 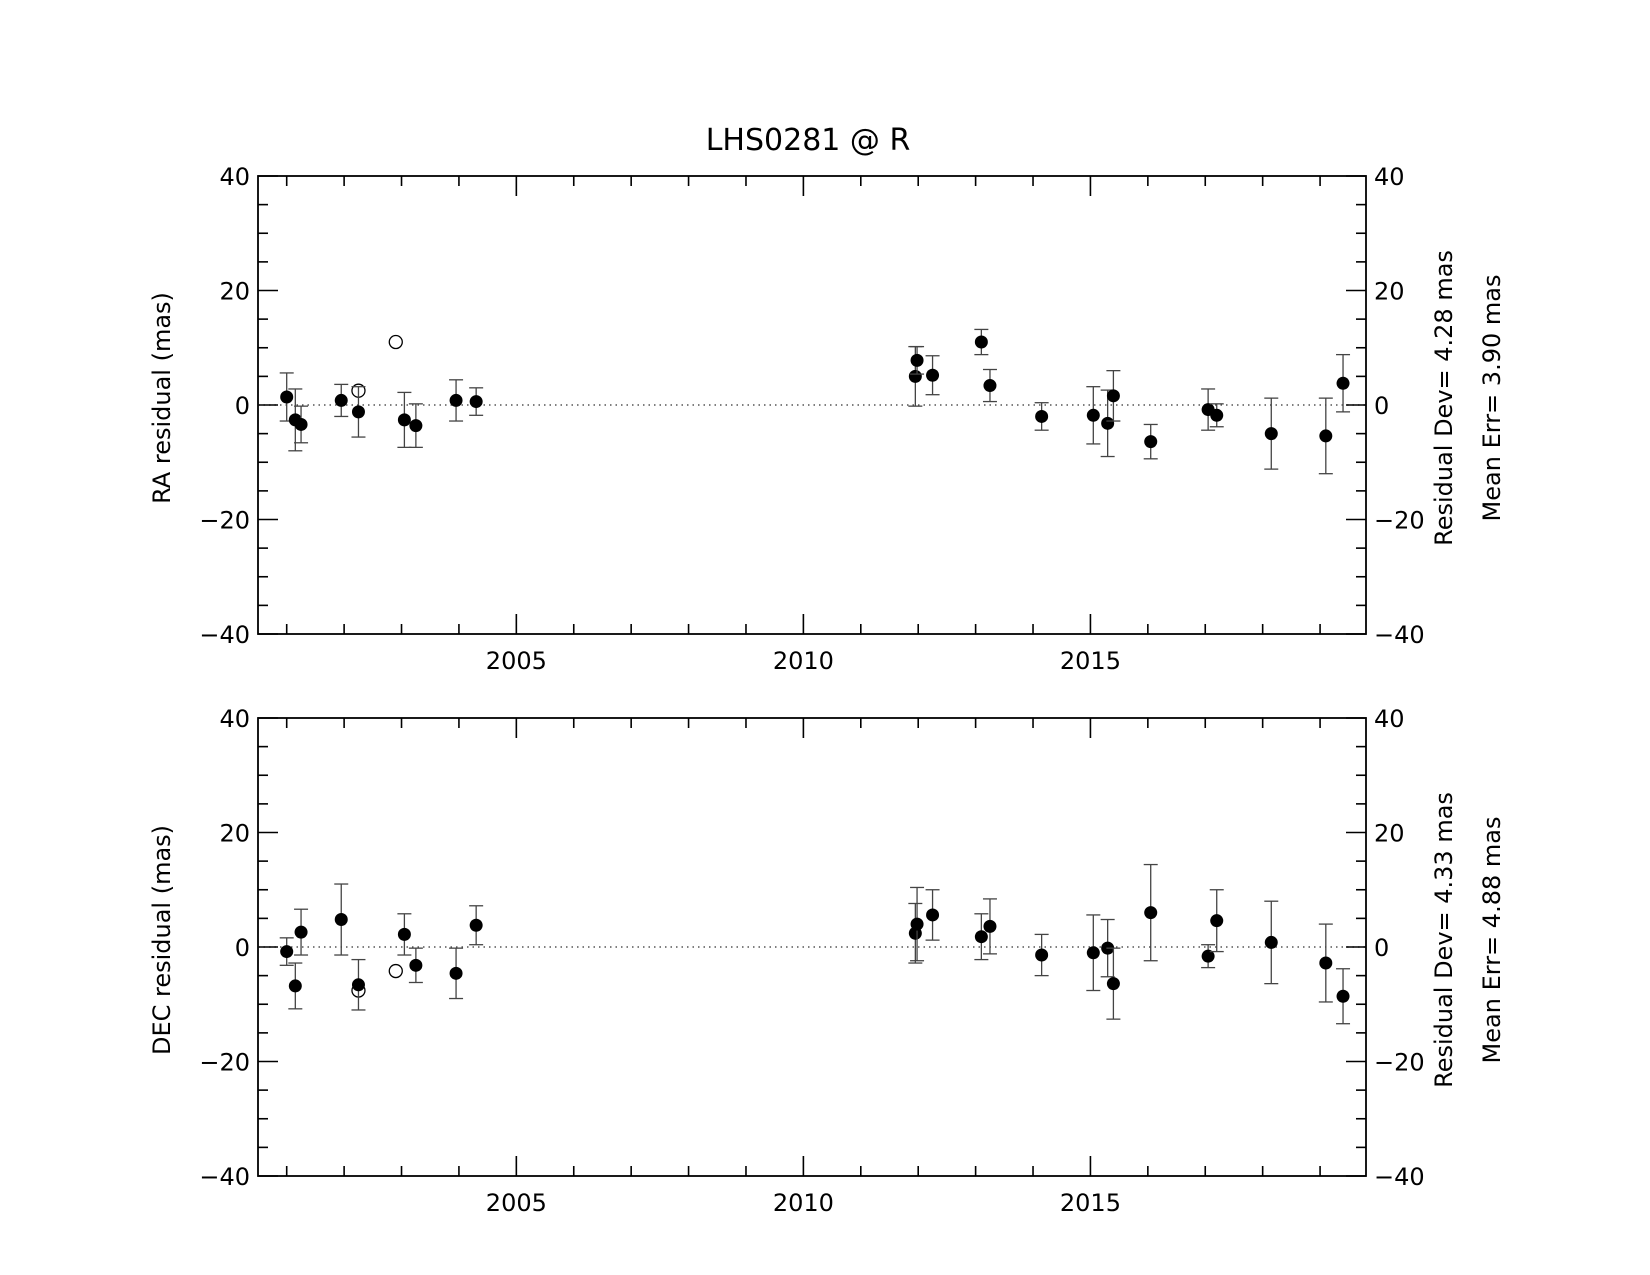 I want to click on dec-y-tick-label-right: −20, so click(x=1399, y=1063).